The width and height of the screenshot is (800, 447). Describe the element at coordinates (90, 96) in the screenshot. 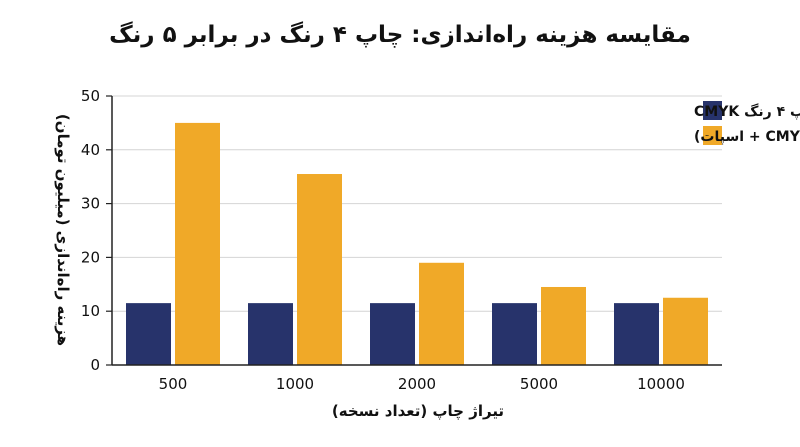

I see `y-tick-label: 50` at that location.